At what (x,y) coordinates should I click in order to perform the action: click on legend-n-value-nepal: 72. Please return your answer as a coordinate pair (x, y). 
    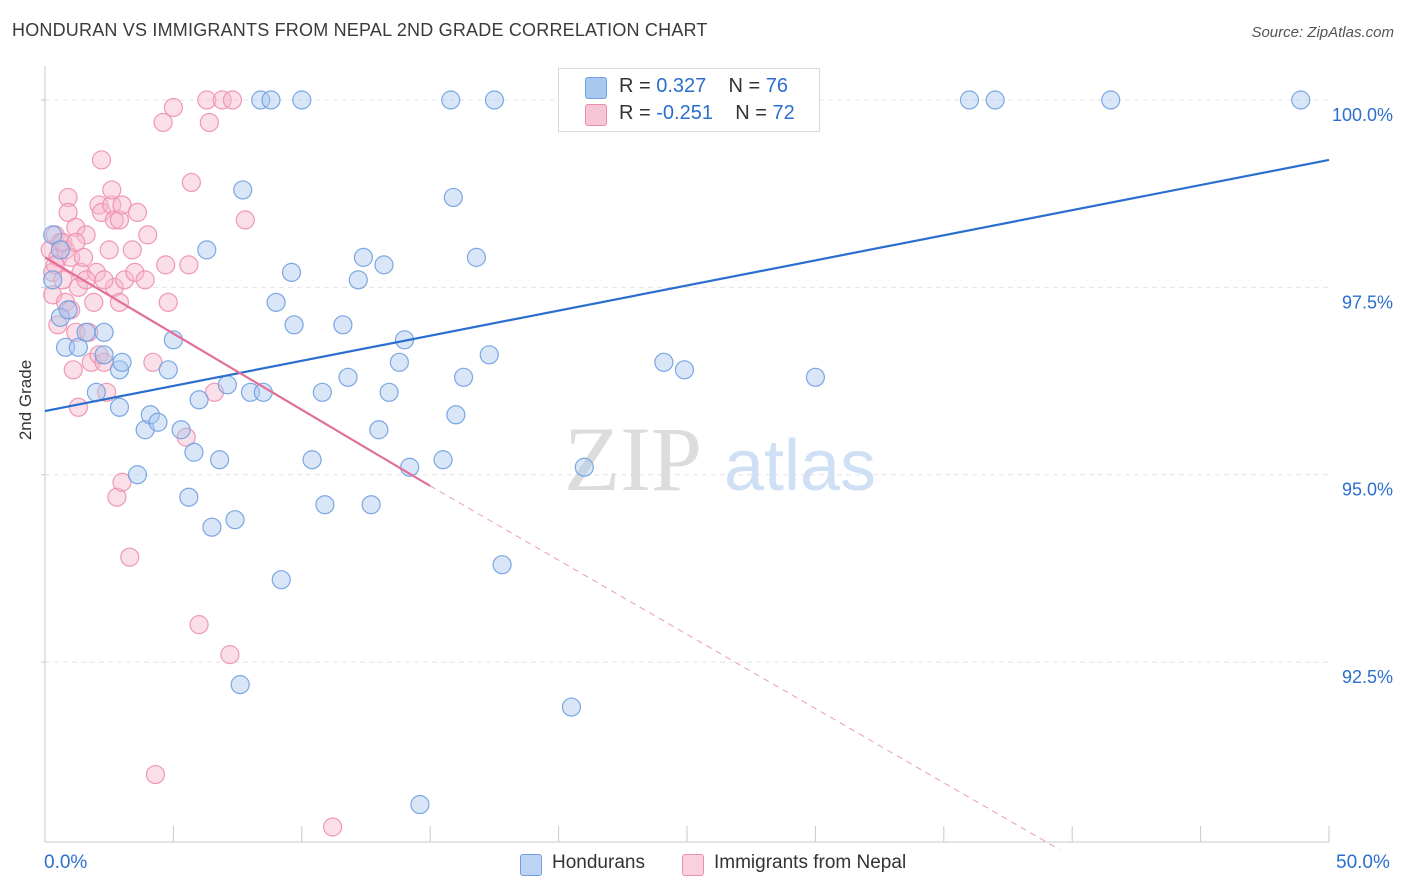
    Looking at the image, I should click on (783, 113).